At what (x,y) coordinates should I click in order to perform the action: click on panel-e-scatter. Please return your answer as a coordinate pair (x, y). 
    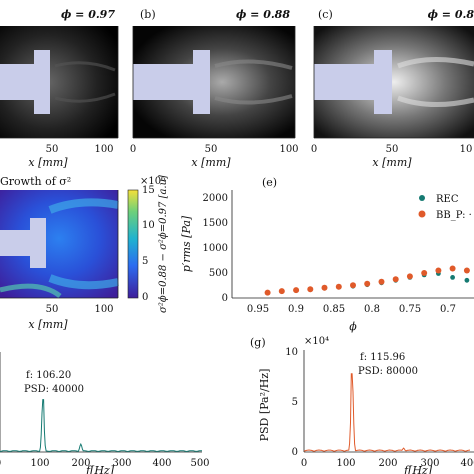
    Looking at the image, I should click on (367, 280).